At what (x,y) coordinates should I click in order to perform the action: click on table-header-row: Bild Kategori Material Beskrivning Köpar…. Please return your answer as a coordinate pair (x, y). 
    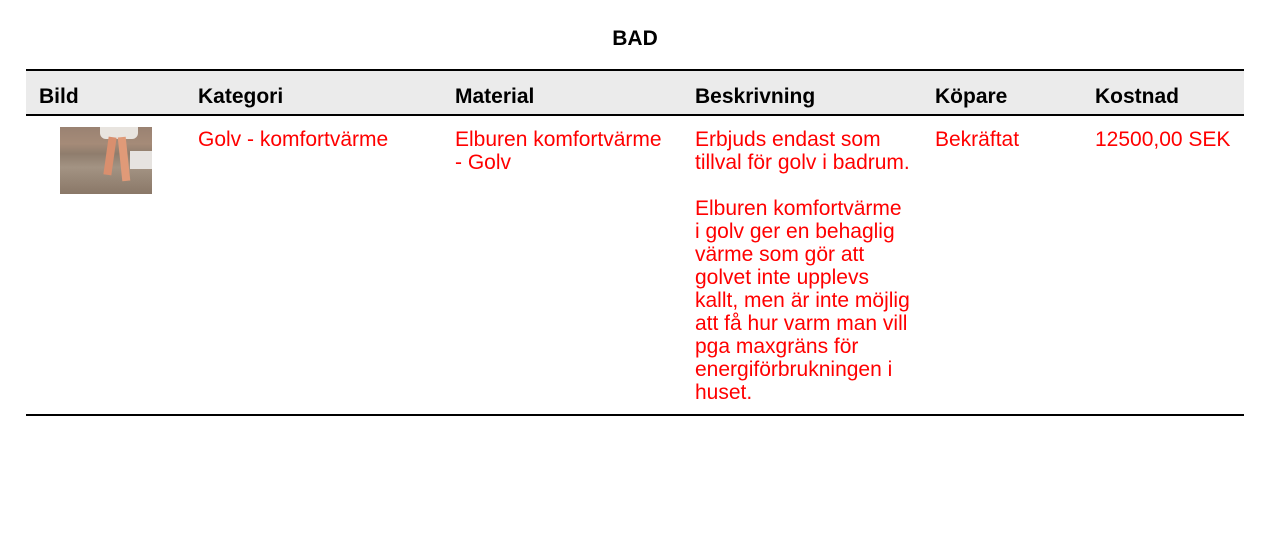
    Looking at the image, I should click on (635, 92).